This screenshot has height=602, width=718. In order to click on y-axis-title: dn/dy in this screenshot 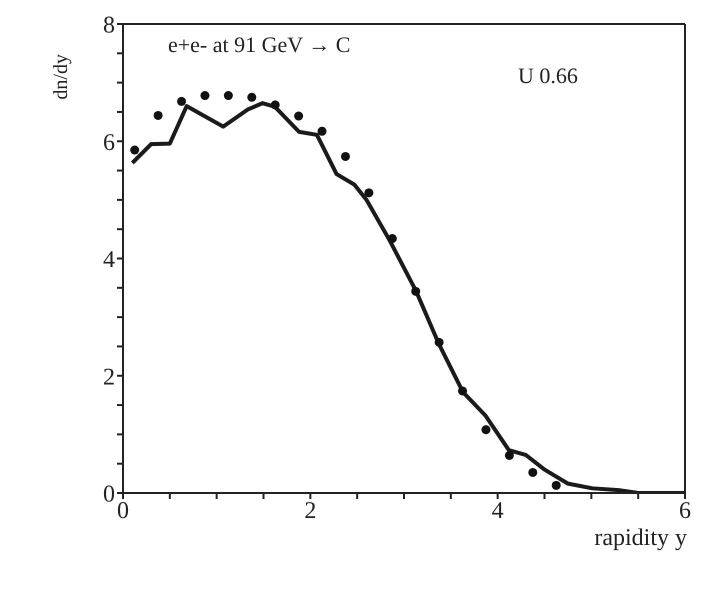, I will do `click(61, 77)`.